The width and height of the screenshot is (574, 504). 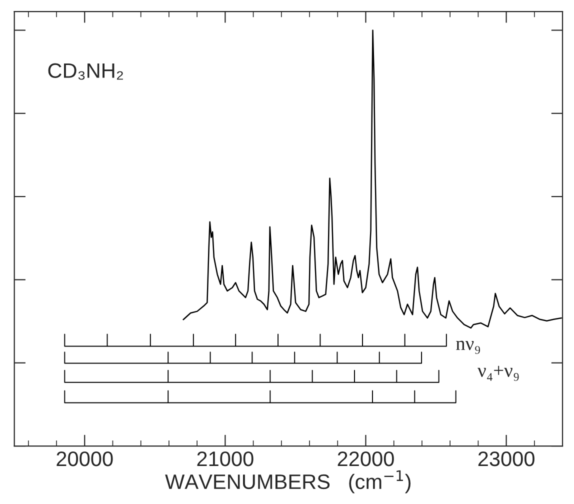 I want to click on x-tick-label: 20000, so click(x=84, y=458).